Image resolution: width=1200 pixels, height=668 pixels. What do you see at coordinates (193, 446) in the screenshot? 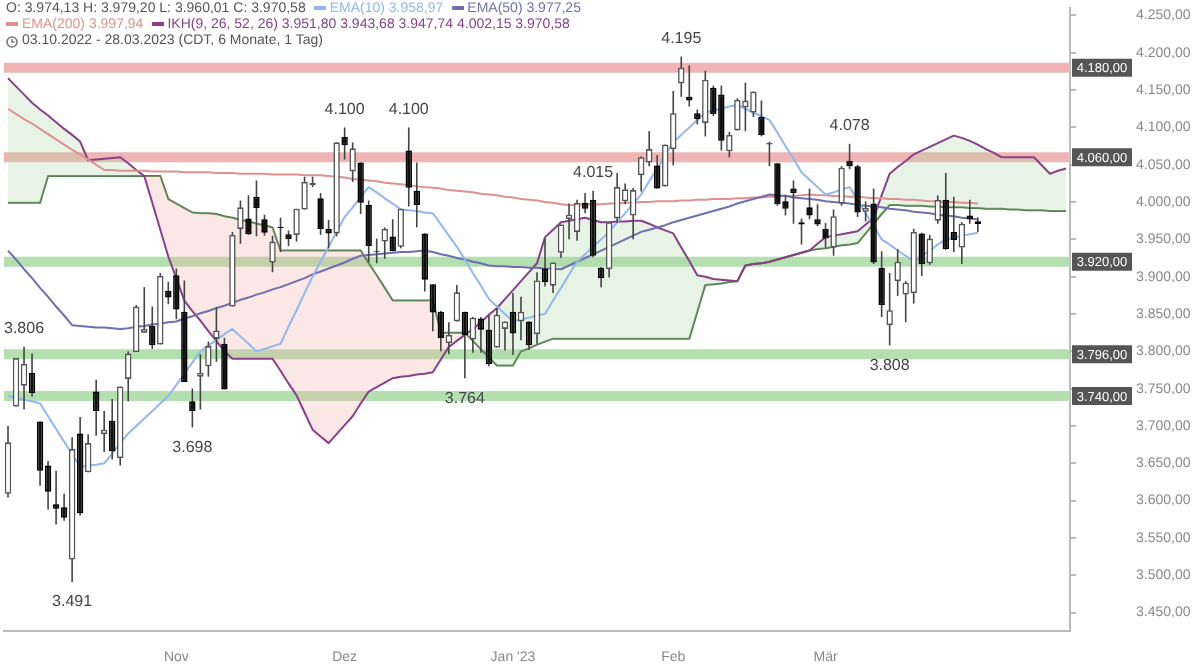
I see `annotation: 3.698` at bounding box center [193, 446].